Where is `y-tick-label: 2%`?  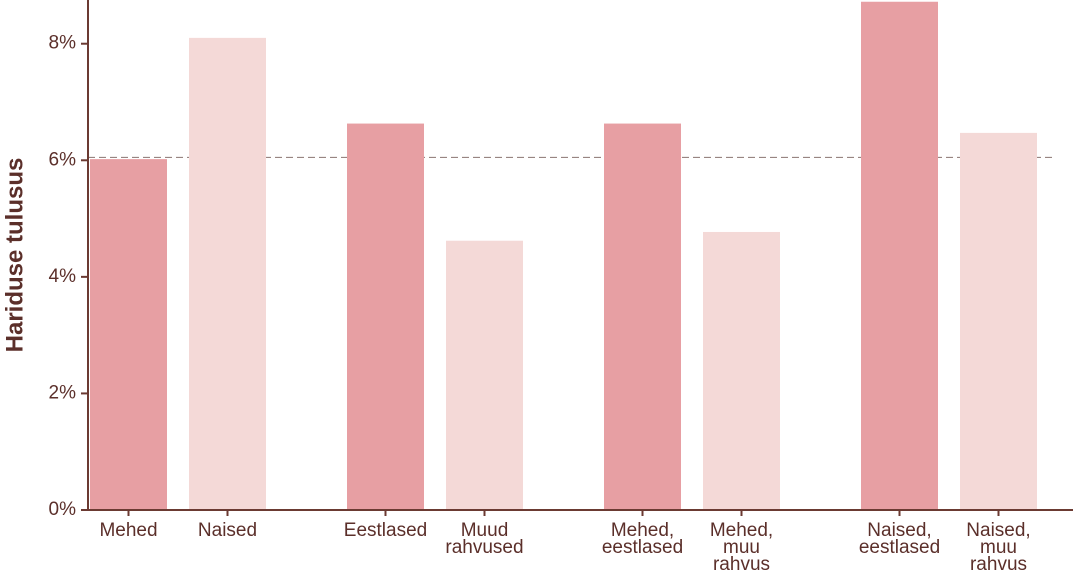 y-tick-label: 2% is located at coordinates (63, 392).